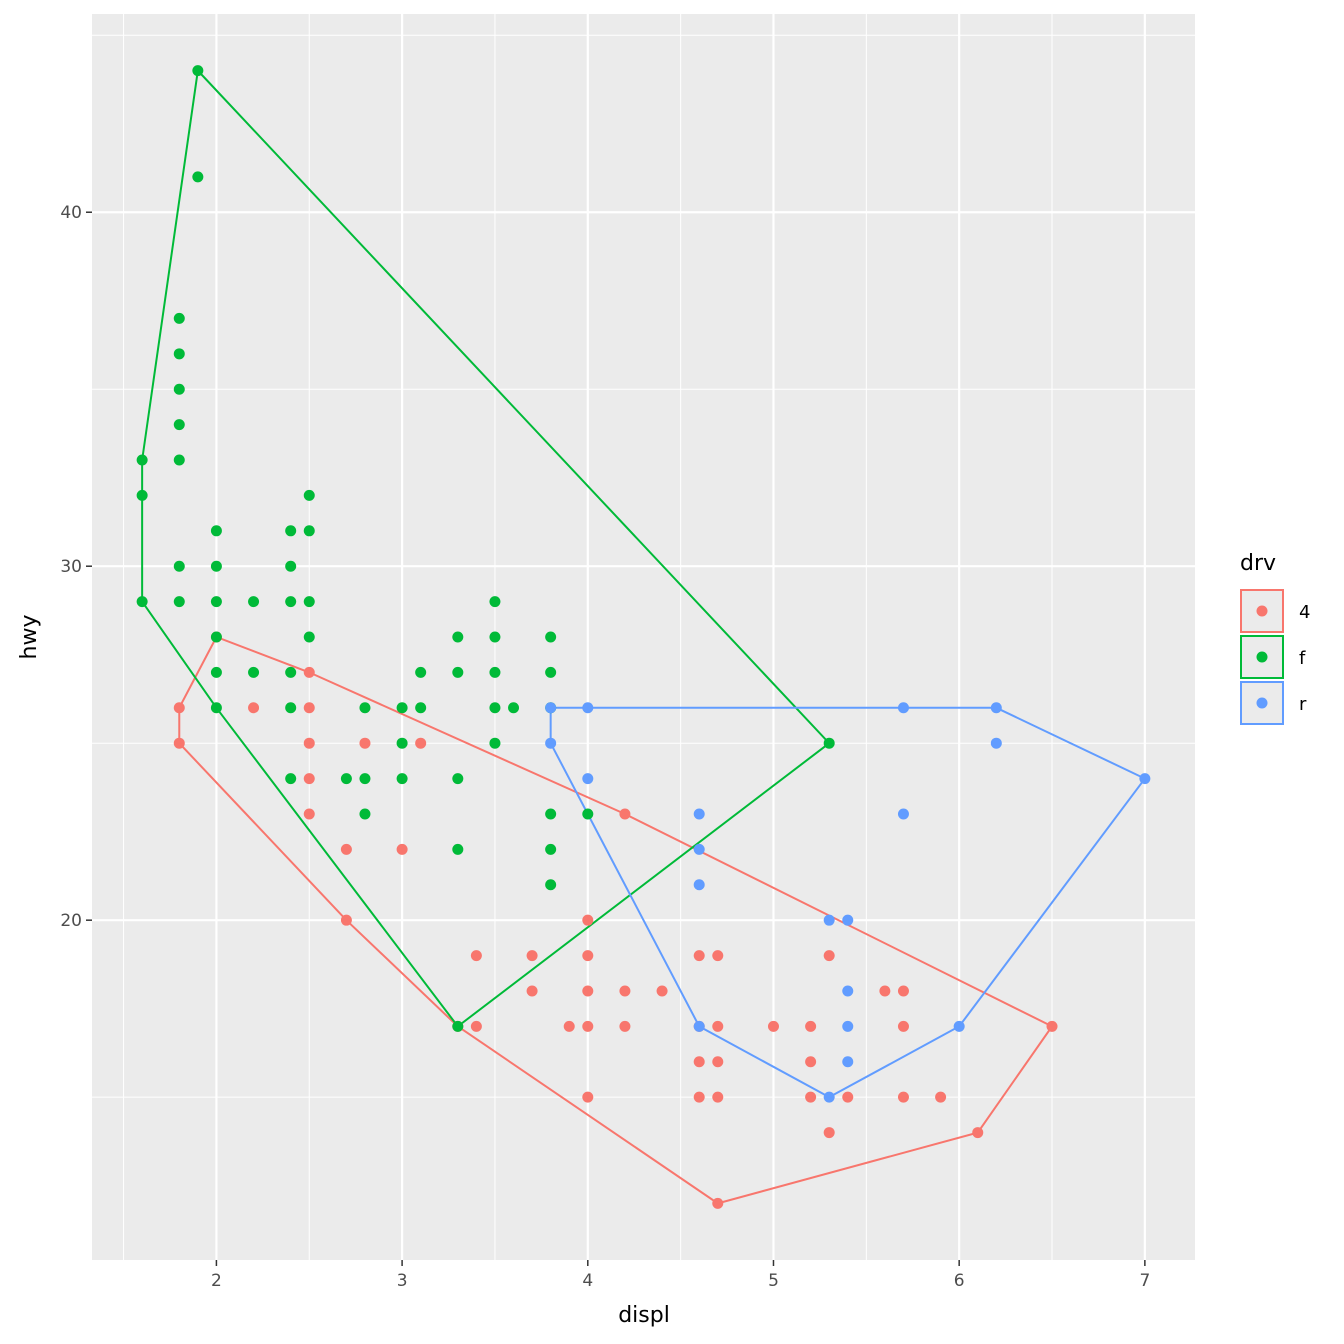 The width and height of the screenshot is (1344, 1344). What do you see at coordinates (1302, 658) in the screenshot?
I see `legend-label: f` at bounding box center [1302, 658].